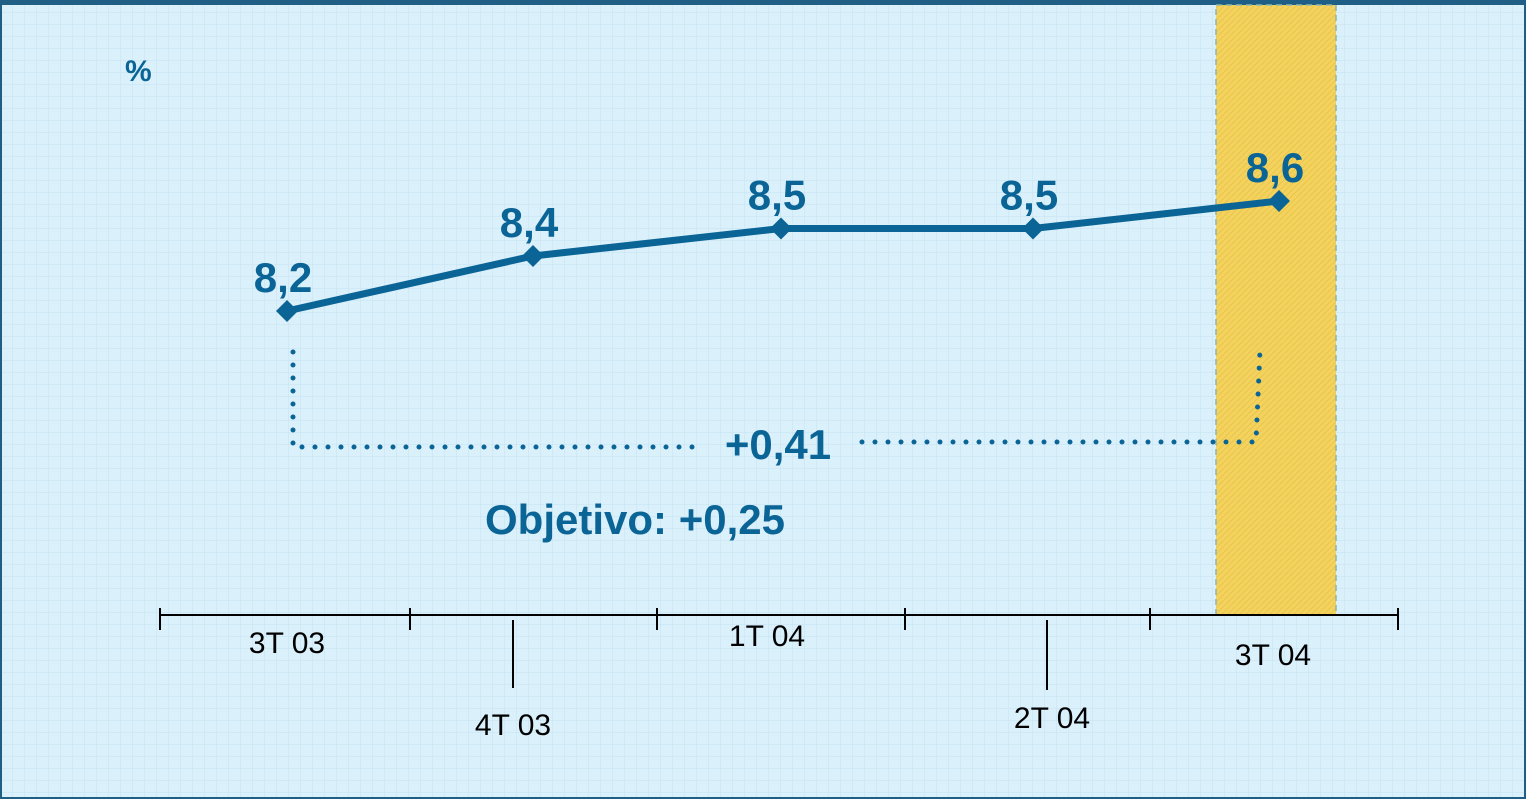 This screenshot has height=804, width=1526. What do you see at coordinates (763, 2) in the screenshot?
I see `top-strip` at bounding box center [763, 2].